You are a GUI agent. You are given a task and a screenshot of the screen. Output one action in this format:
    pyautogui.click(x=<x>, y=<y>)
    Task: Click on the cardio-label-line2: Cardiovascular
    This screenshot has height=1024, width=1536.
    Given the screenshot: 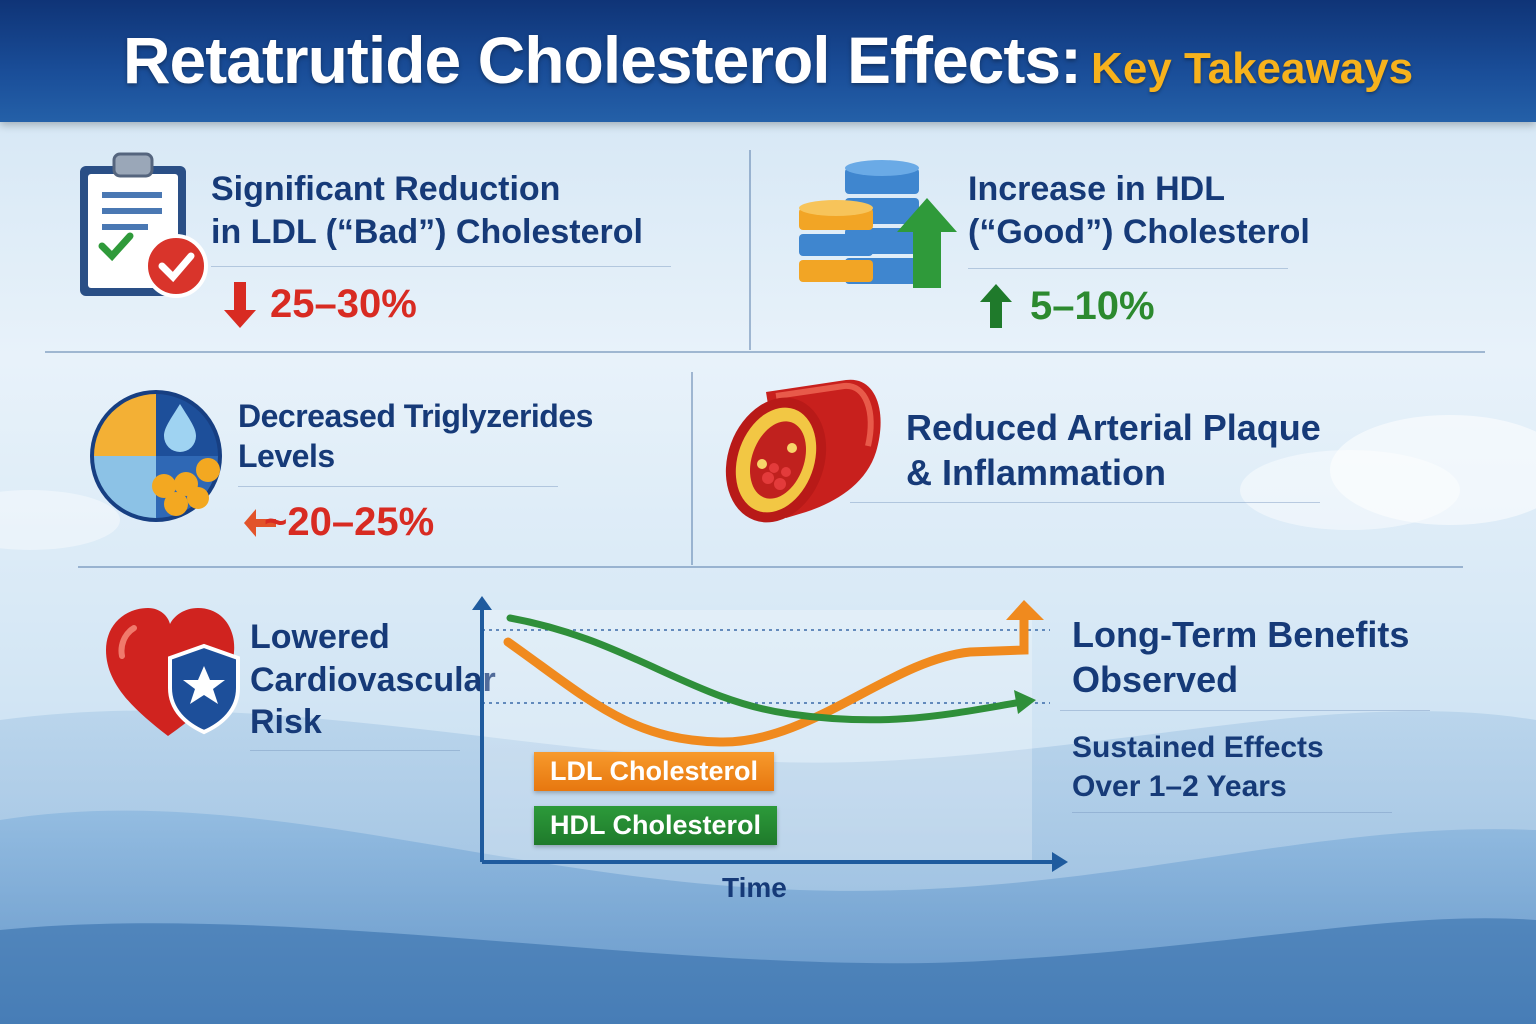 What is the action you would take?
    pyautogui.click(x=373, y=679)
    